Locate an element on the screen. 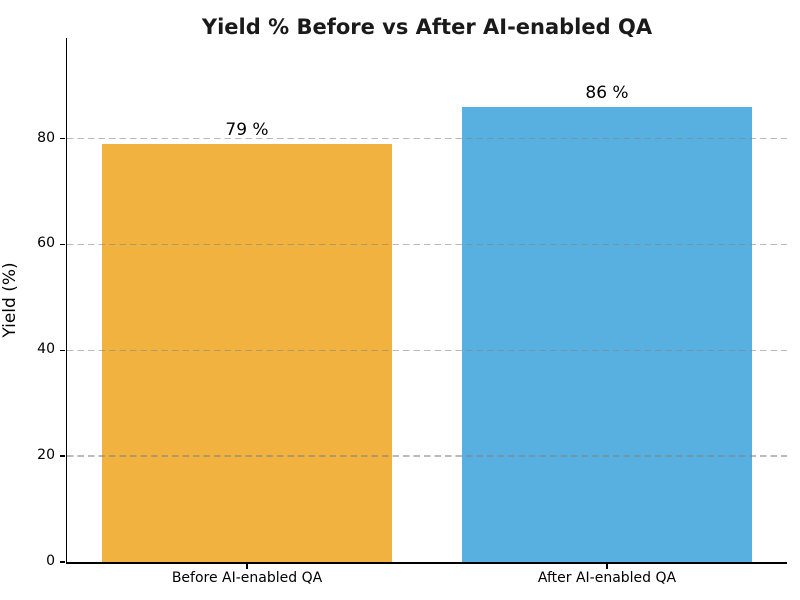 The height and width of the screenshot is (600, 800). y-tick-label: 0 is located at coordinates (50, 561).